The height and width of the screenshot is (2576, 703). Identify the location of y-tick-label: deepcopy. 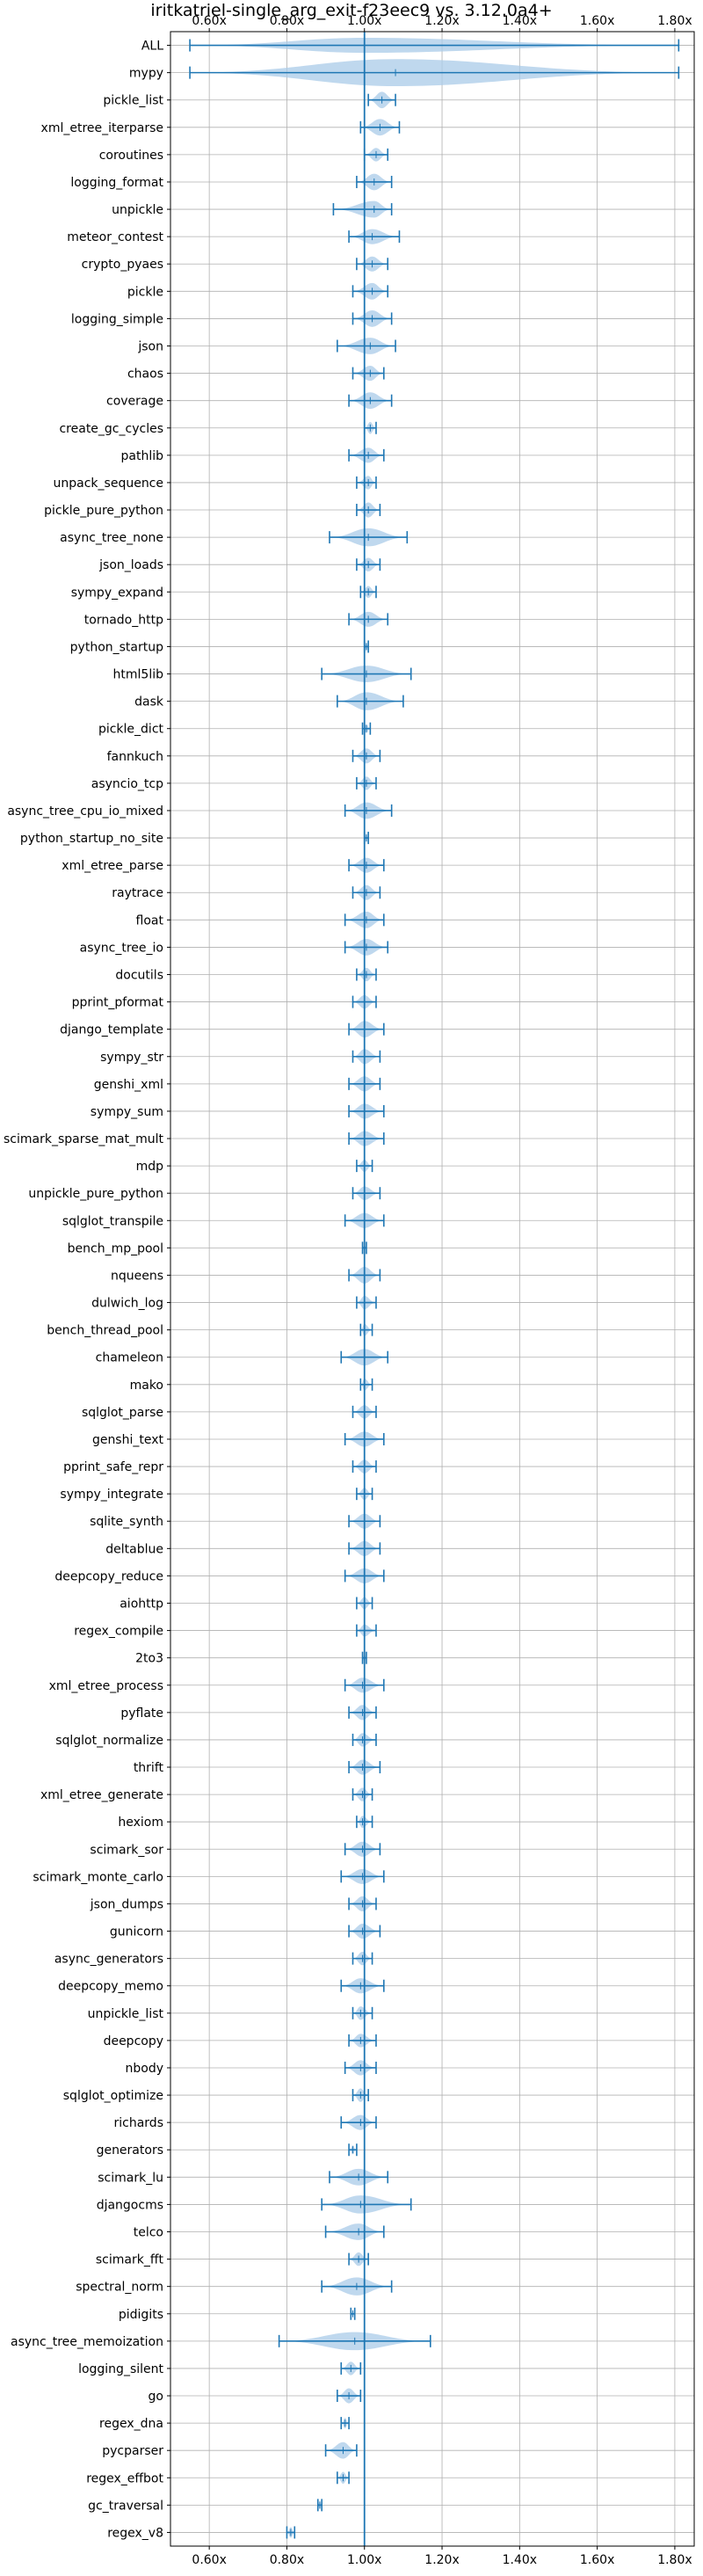
(134, 2041).